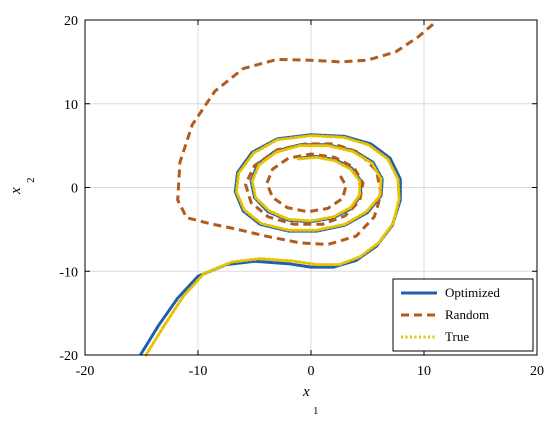 This screenshot has width=550, height=425. What do you see at coordinates (71, 21) in the screenshot?
I see `y-tick-label: 20` at bounding box center [71, 21].